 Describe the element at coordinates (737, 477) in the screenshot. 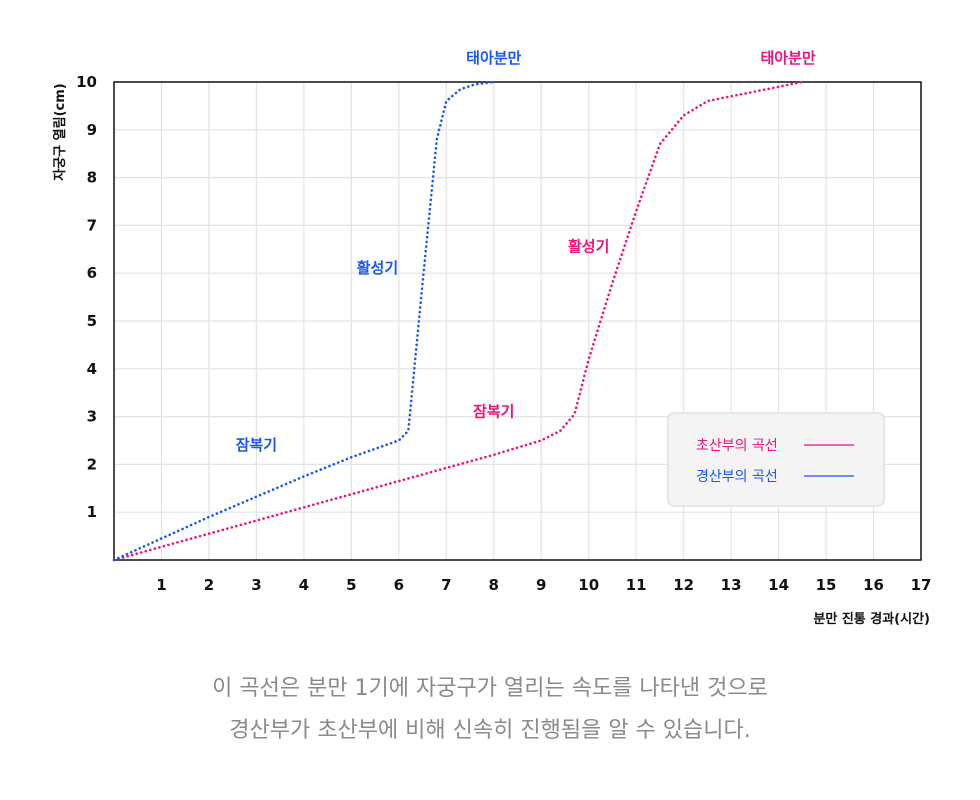

I see `legend-label-multipara: 경산부의 곡선` at that location.